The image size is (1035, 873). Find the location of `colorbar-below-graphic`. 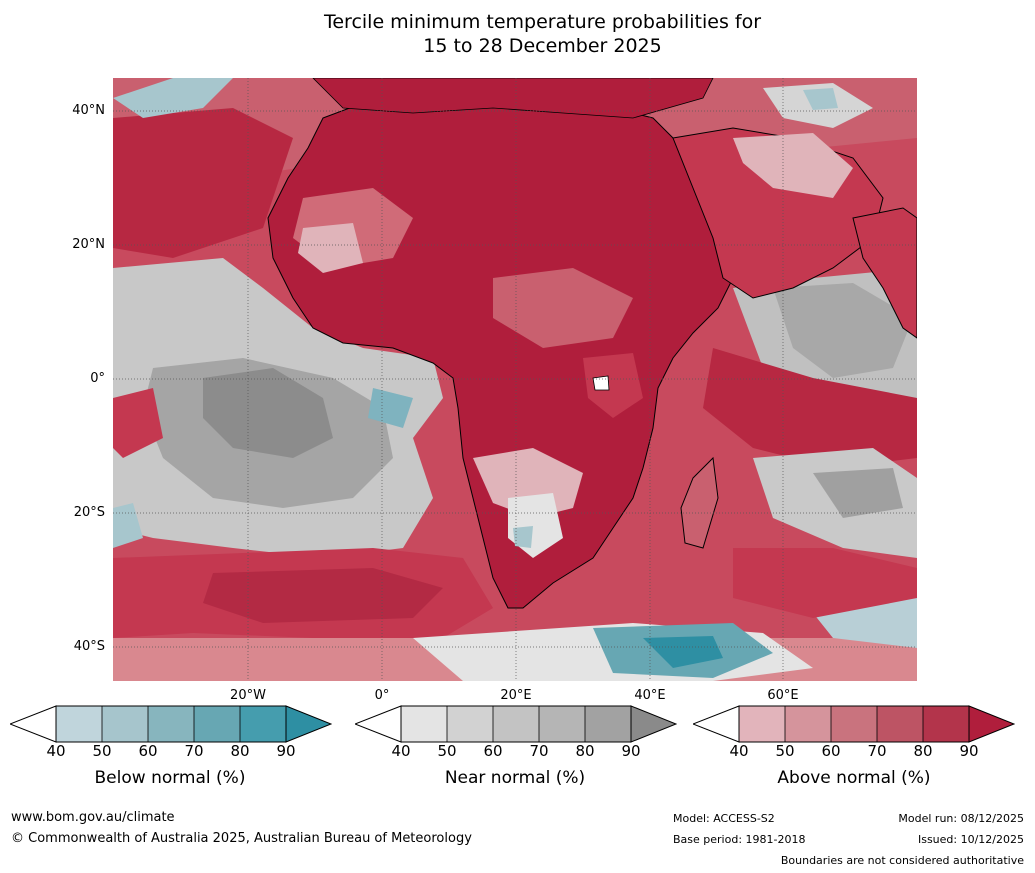

colorbar-below-graphic is located at coordinates (171, 724).